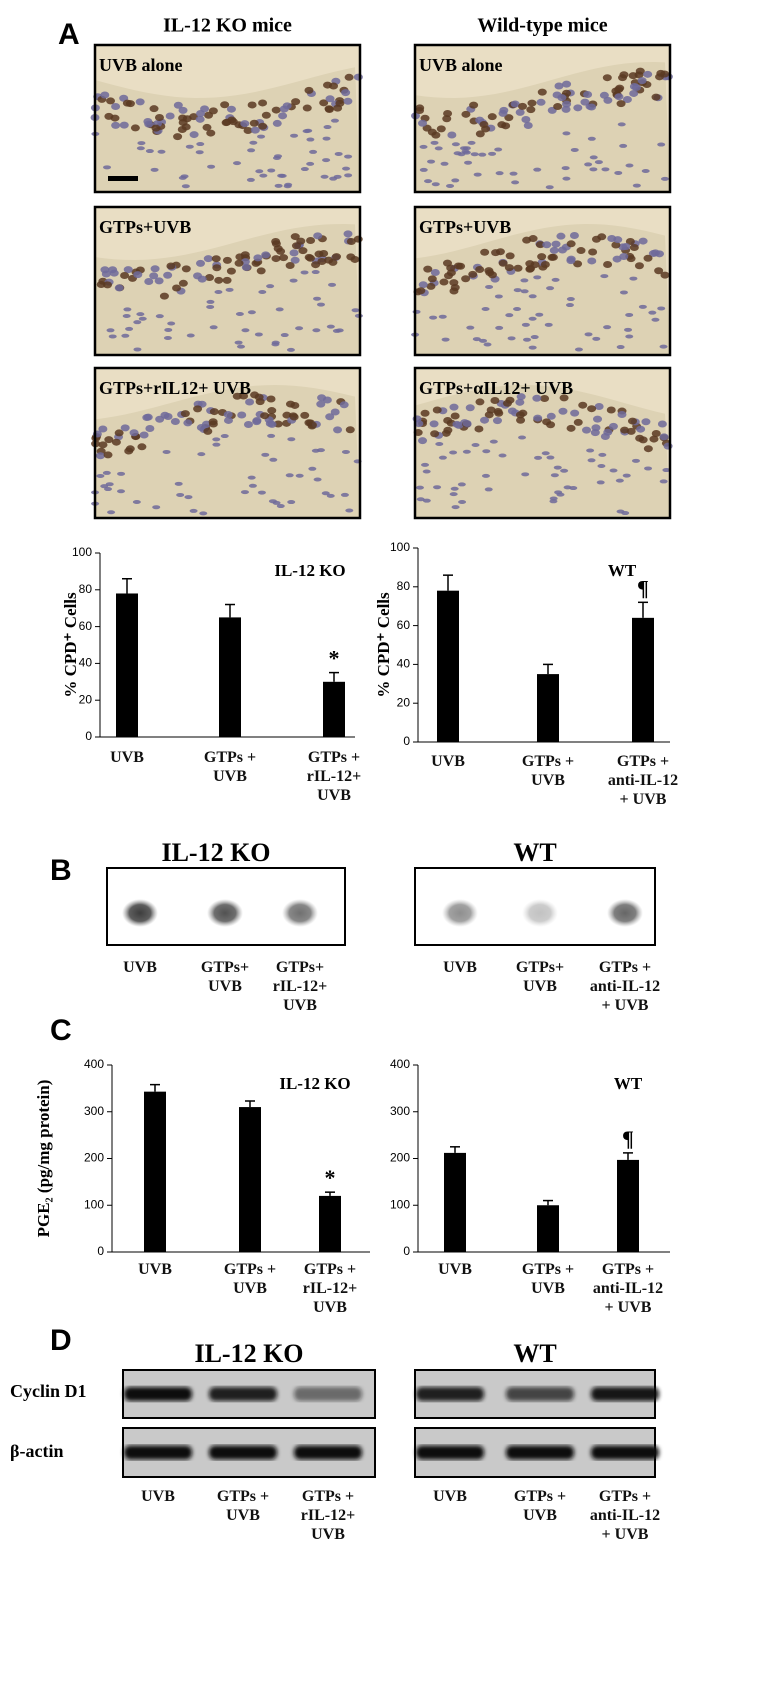 This screenshot has height=1703, width=764. I want to click on x-tick-label: GTPs + rIL-12+ UVB, so click(334, 776).